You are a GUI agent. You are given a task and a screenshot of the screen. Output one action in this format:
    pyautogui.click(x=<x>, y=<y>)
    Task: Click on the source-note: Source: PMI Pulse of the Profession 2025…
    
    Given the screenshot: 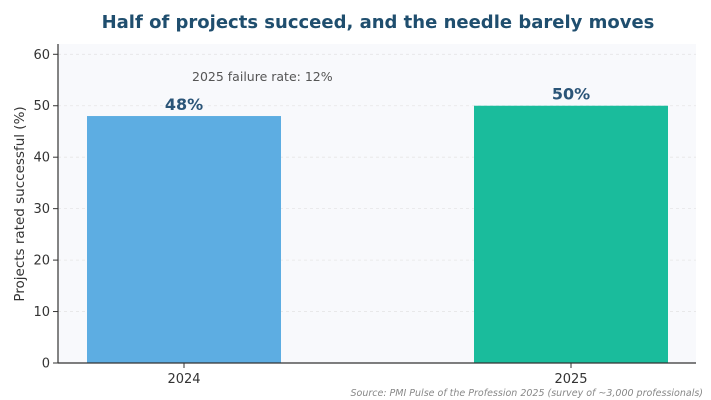 What is the action you would take?
    pyautogui.click(x=527, y=393)
    